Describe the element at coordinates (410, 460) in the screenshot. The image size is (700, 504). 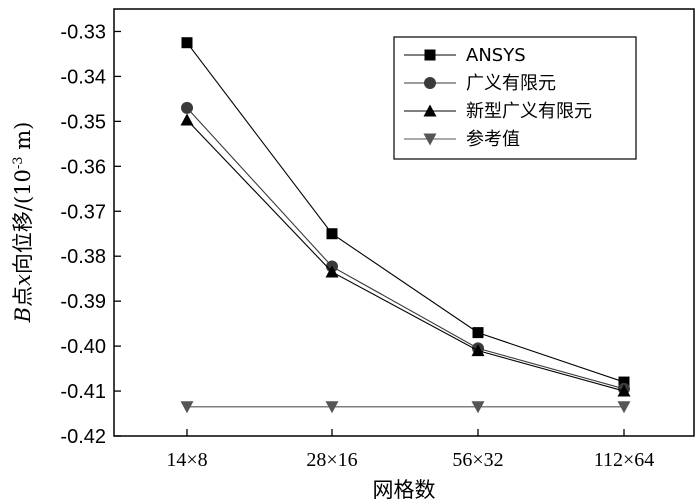
I see `x-axis-tick-labels: 14×8 28×16 56×32 112×64` at that location.